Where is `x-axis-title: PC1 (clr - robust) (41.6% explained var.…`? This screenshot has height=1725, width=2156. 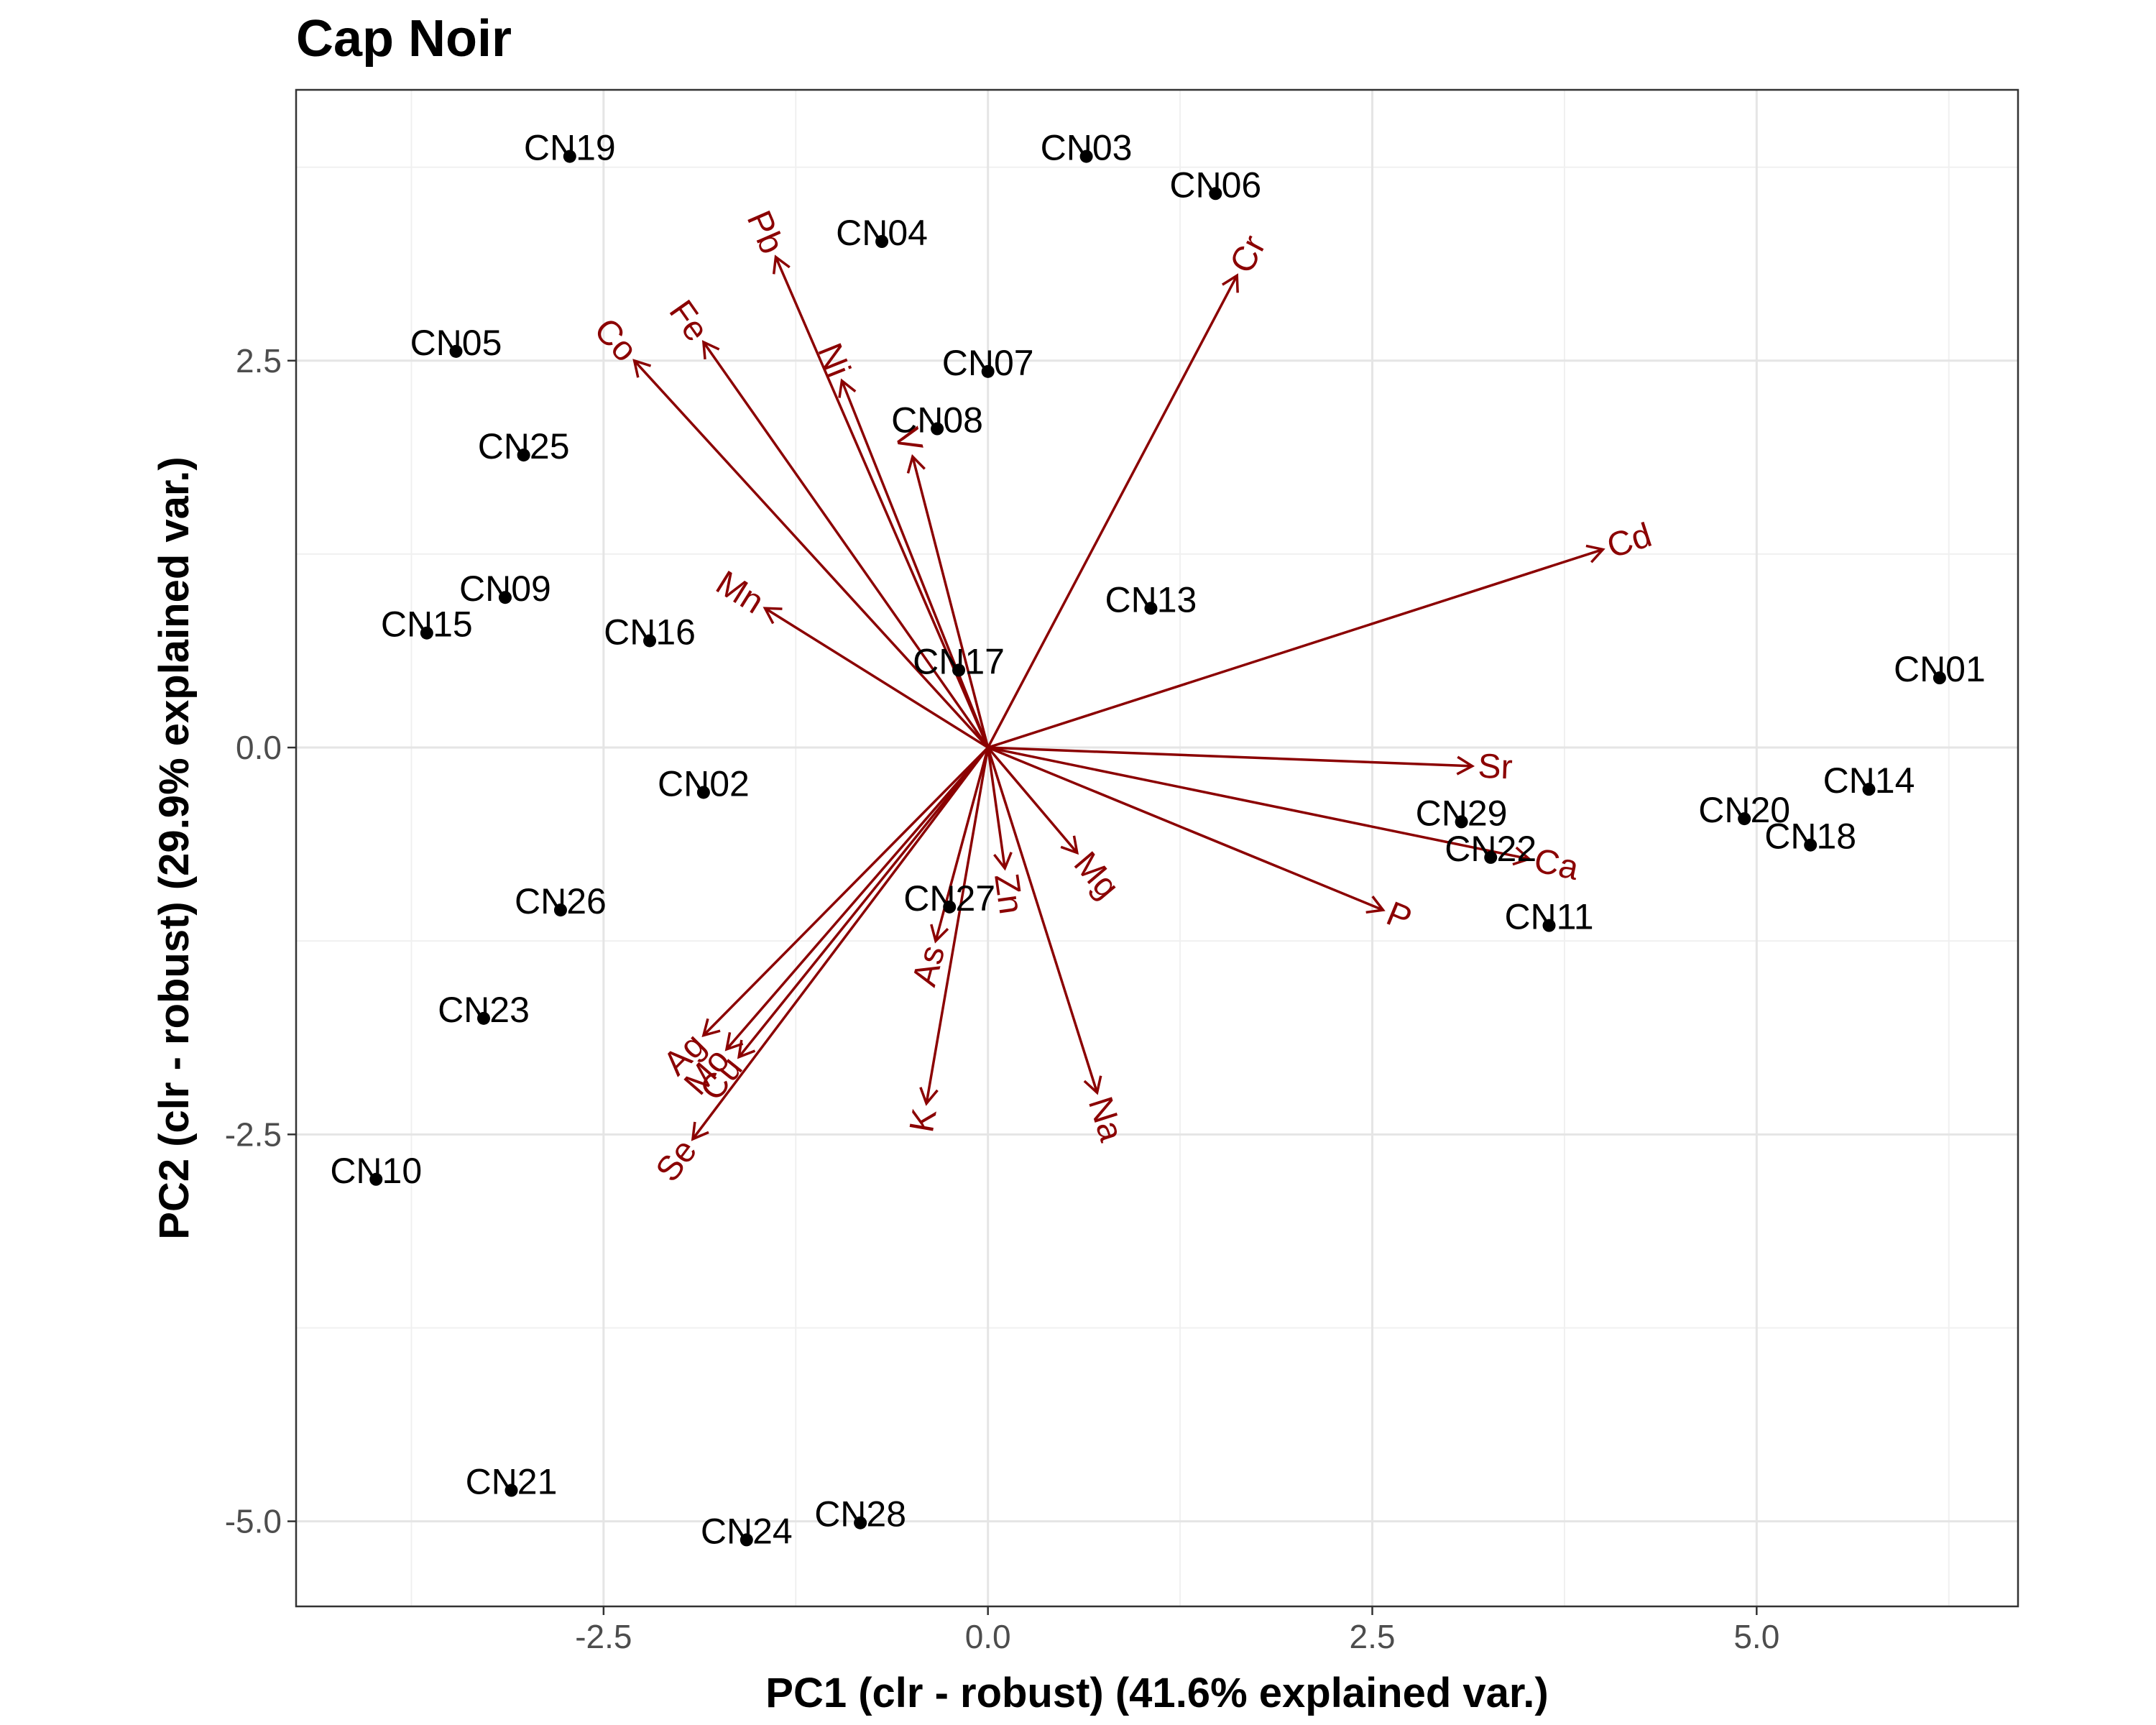 x-axis-title: PC1 (clr - robust) (41.6% explained var.… is located at coordinates (1156, 1693).